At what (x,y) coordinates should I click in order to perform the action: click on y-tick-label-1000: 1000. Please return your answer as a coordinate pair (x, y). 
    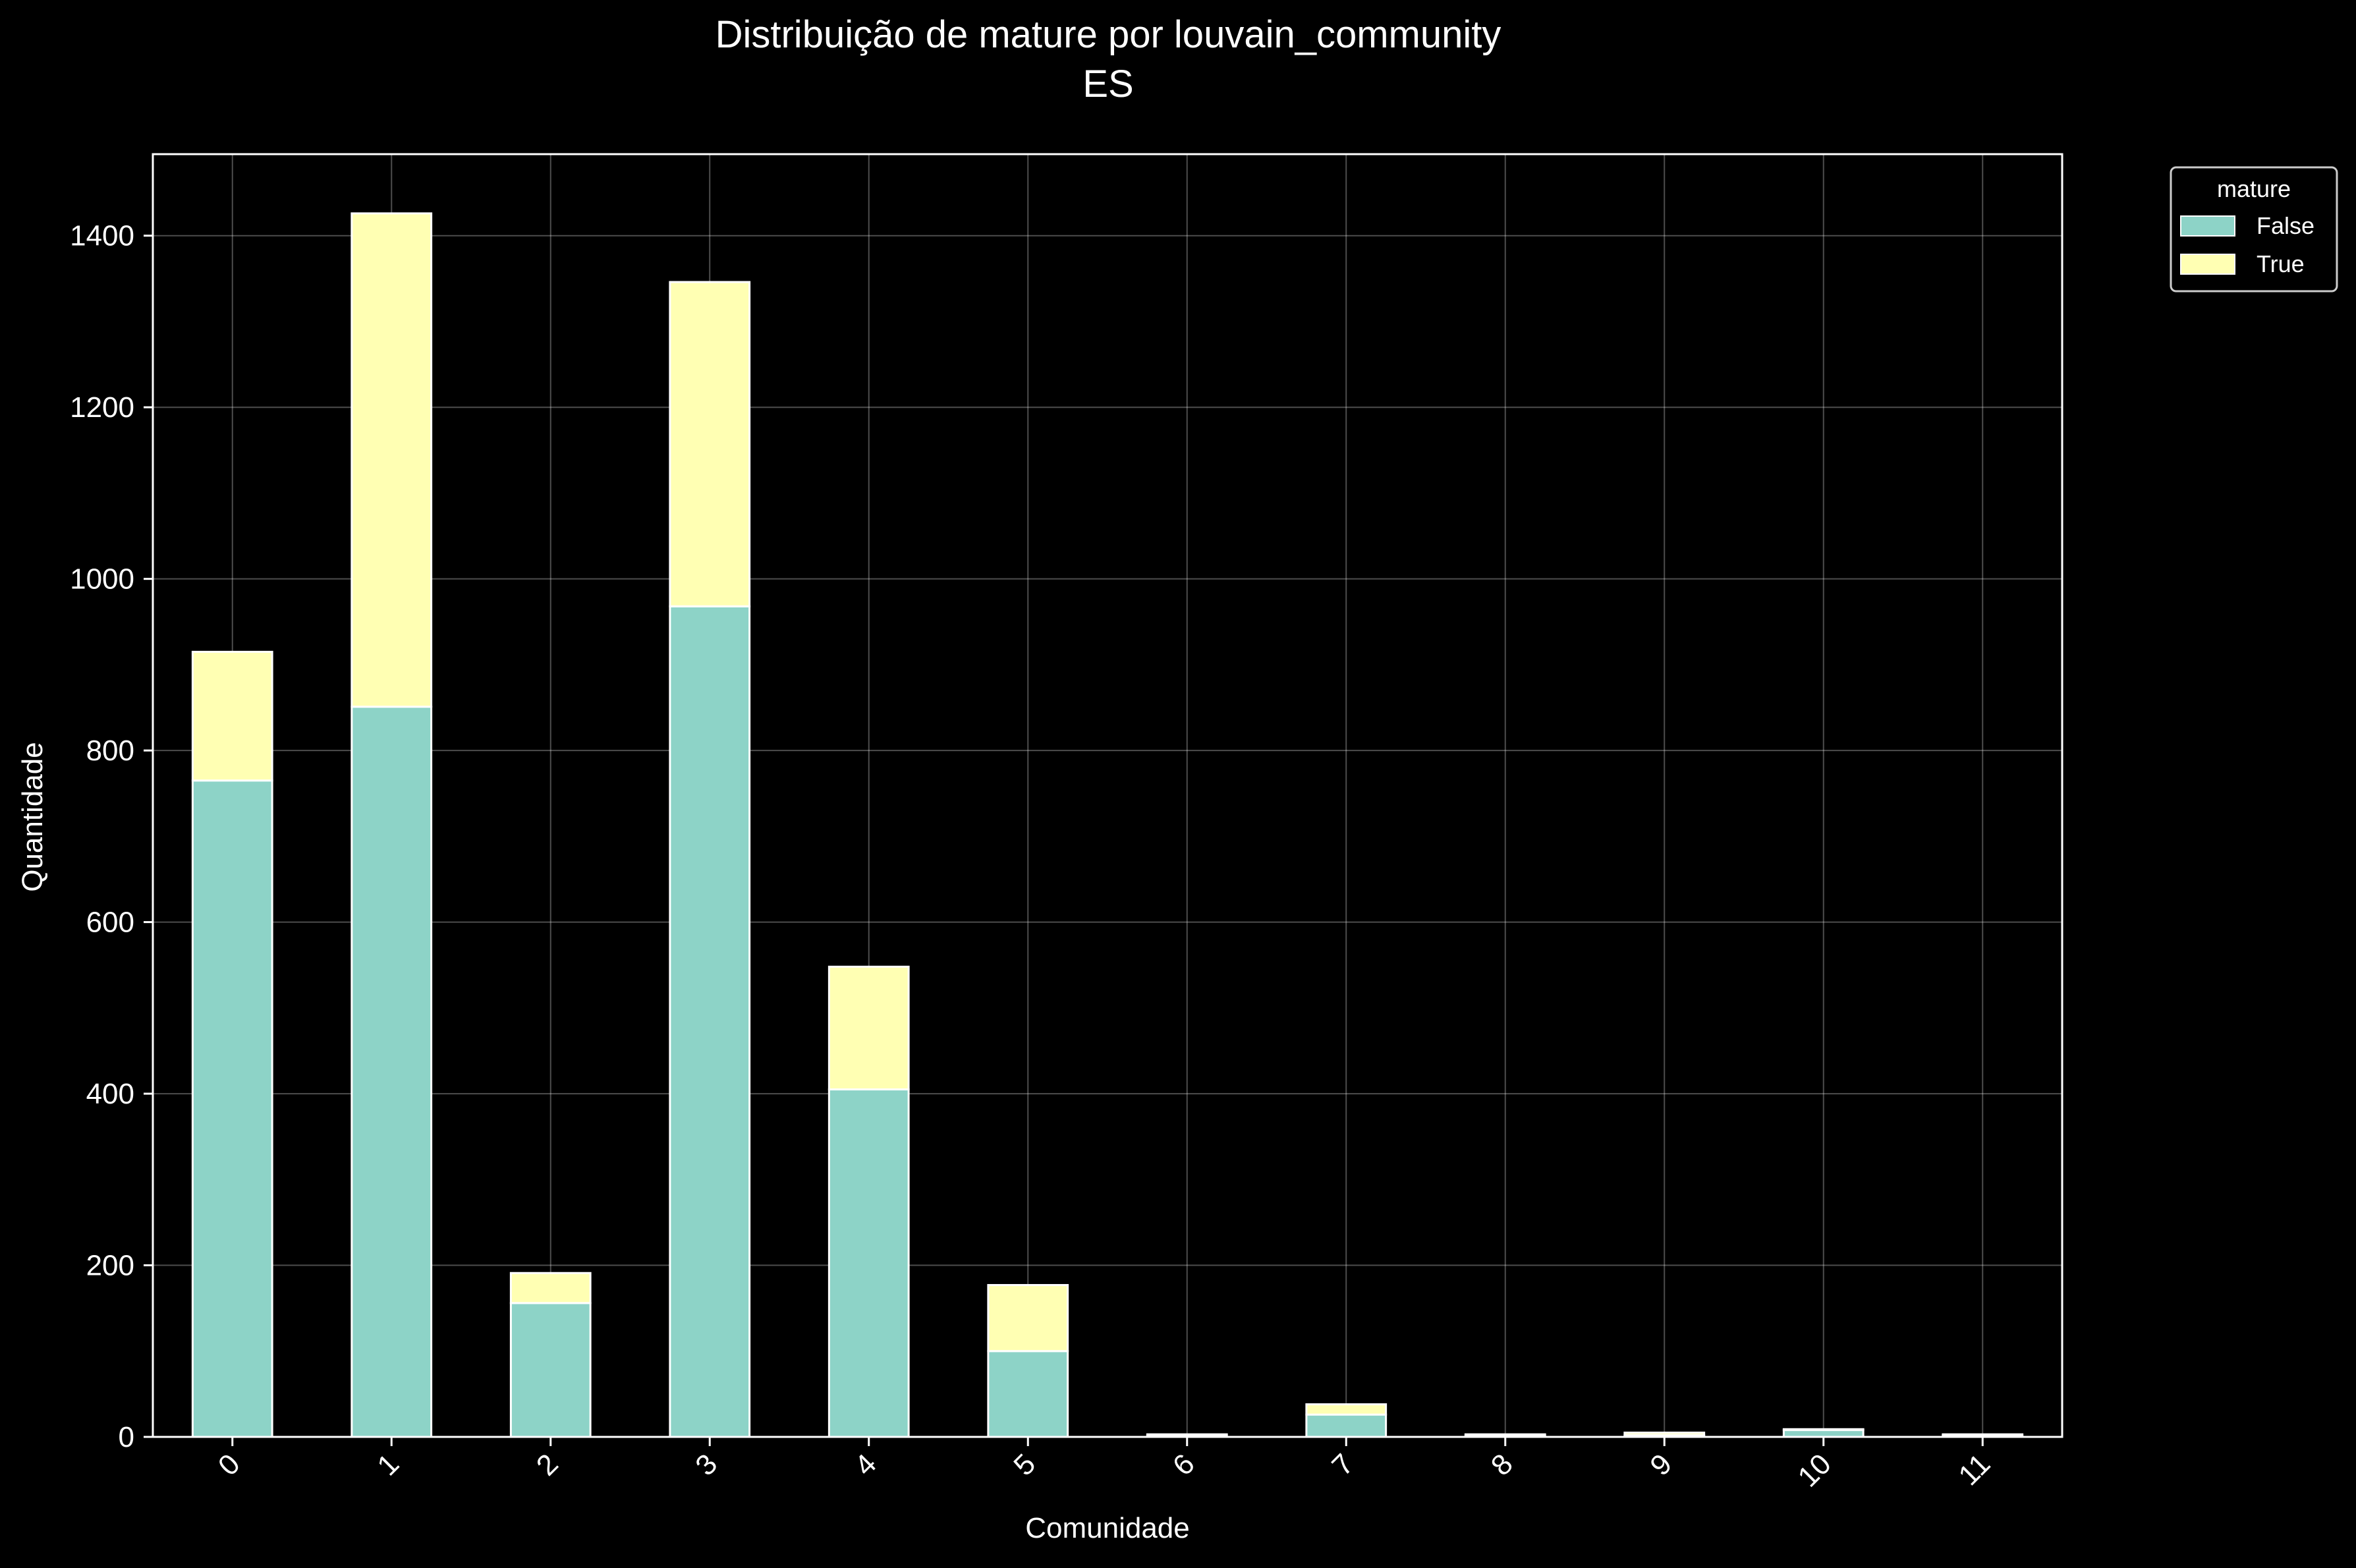
    Looking at the image, I should click on (102, 579).